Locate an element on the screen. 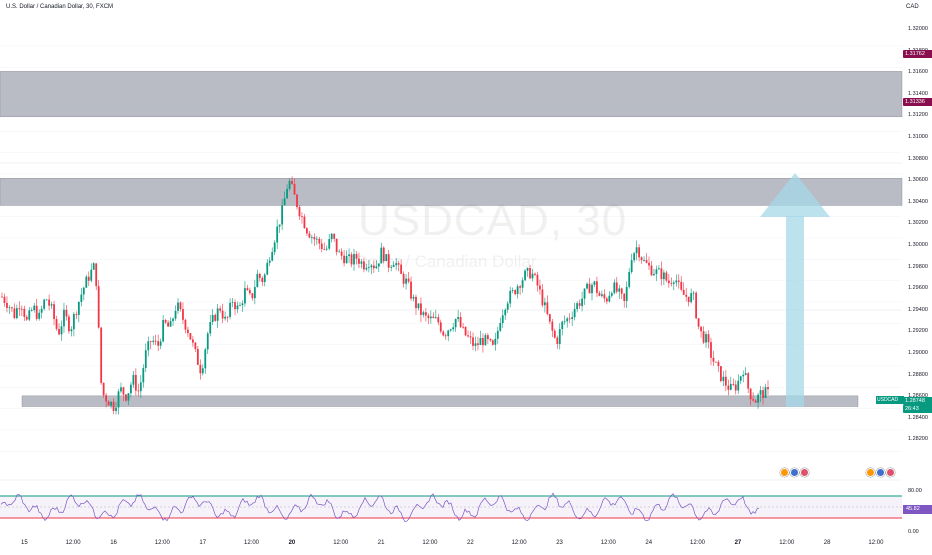  price-axis-label: 1.29800 is located at coordinates (918, 266).